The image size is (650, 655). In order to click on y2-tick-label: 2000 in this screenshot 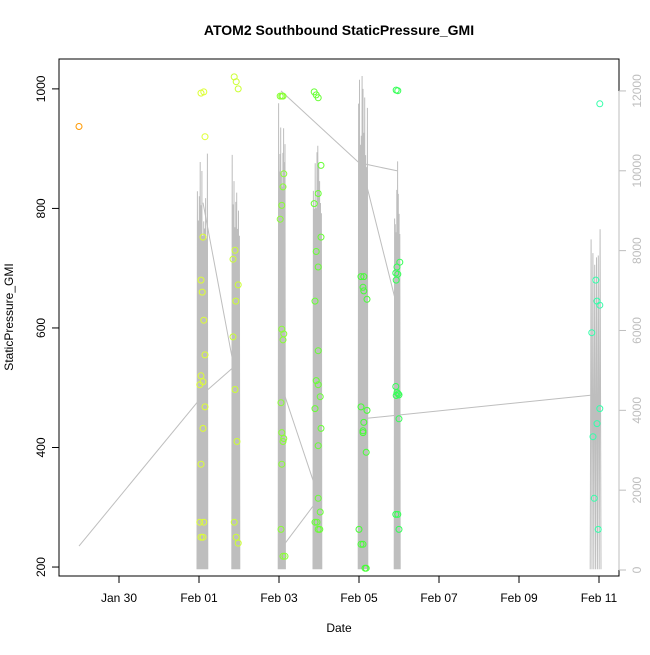, I will do `click(637, 489)`.